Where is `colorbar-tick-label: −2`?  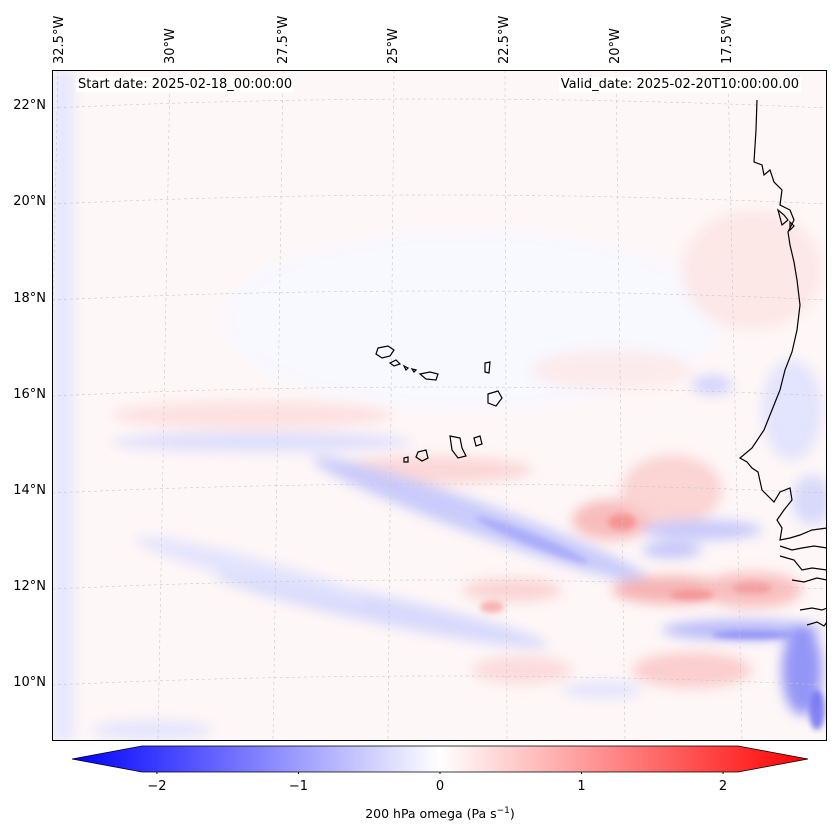
colorbar-tick-label: −2 is located at coordinates (157, 786).